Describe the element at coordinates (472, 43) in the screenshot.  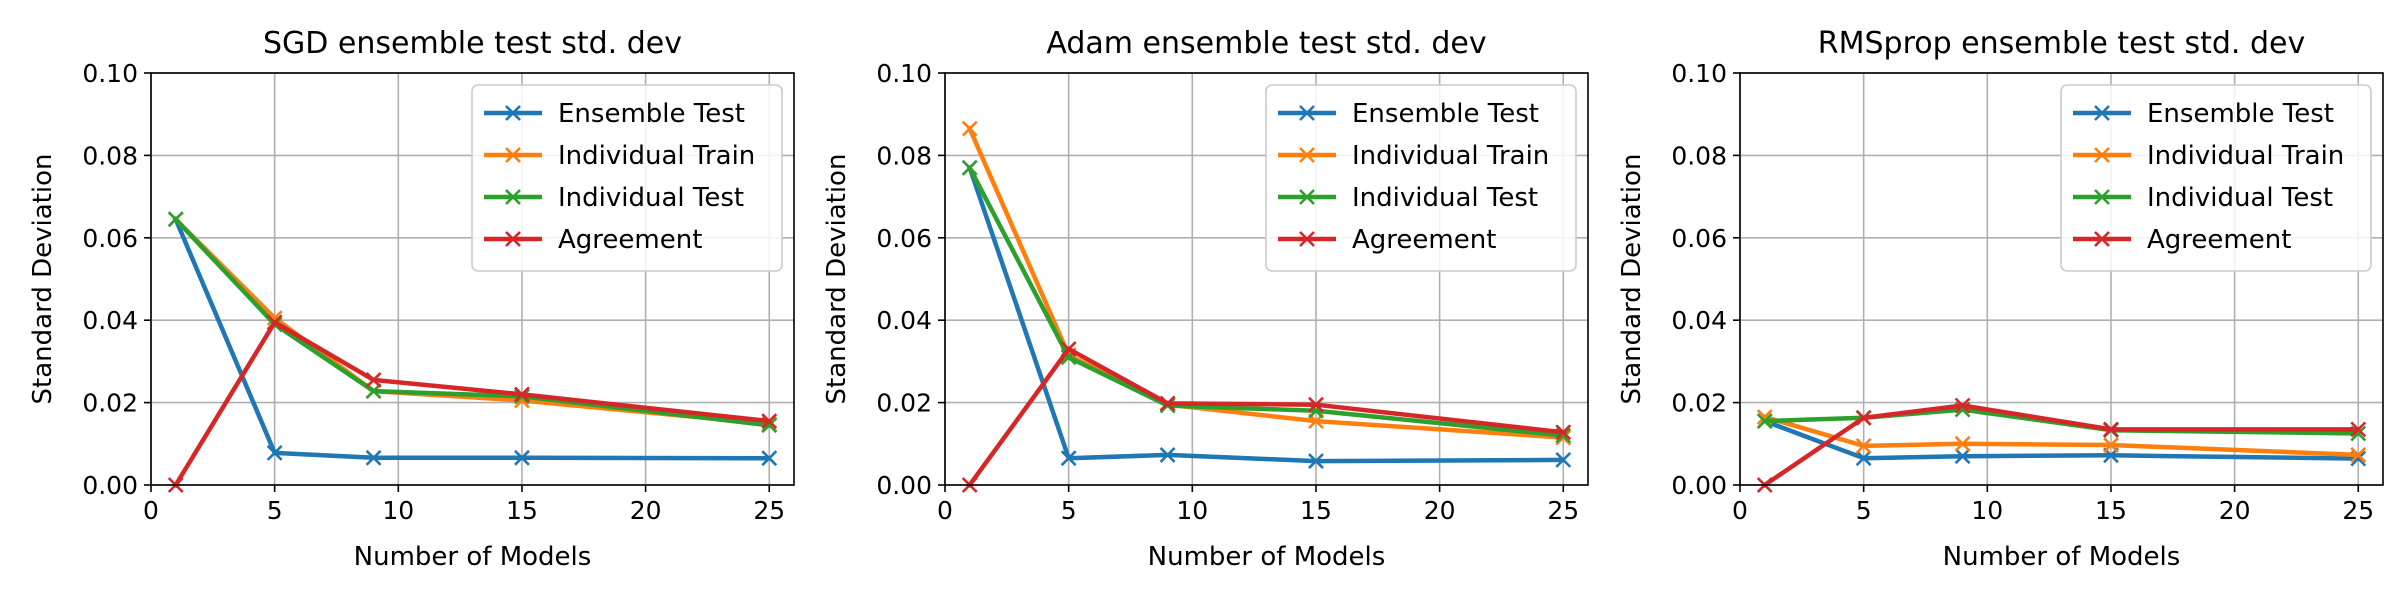
I see `chart-title: SGD ensemble test std. dev` at that location.